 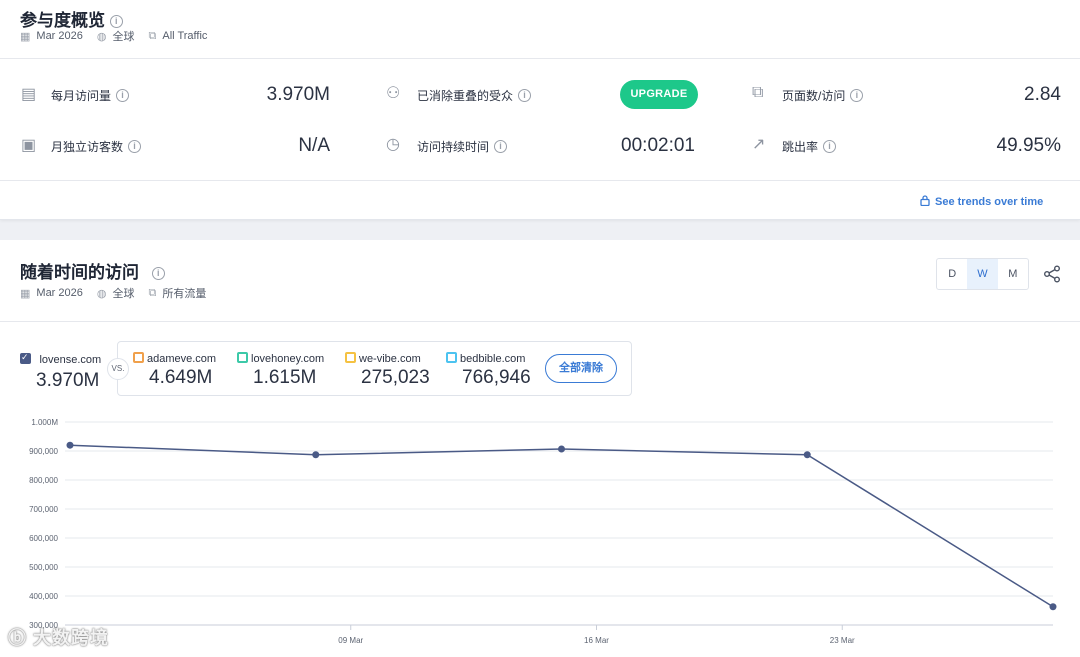 What do you see at coordinates (1042, 94) in the screenshot?
I see `pages-per-visit-value: 2.84` at bounding box center [1042, 94].